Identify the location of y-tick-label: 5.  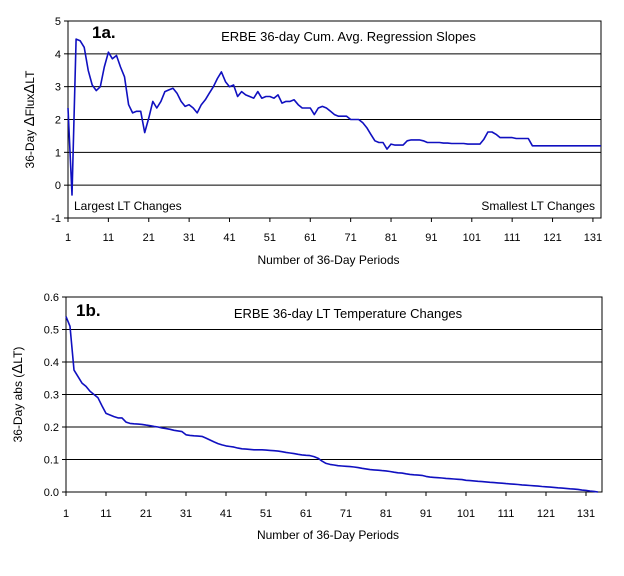
(58, 22).